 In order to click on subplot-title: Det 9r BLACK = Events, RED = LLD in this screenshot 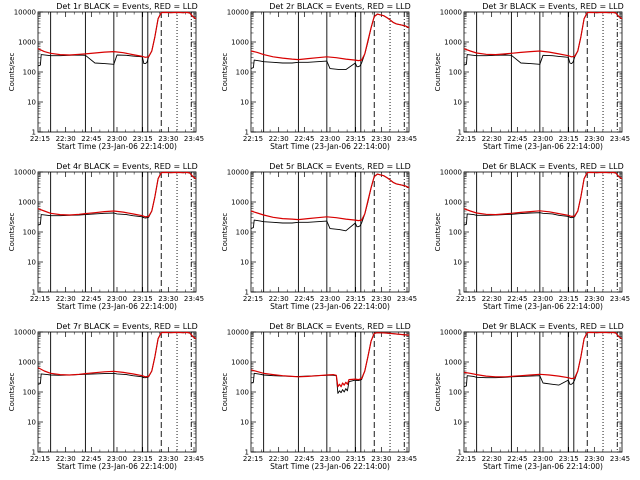, I will do `click(553, 326)`.